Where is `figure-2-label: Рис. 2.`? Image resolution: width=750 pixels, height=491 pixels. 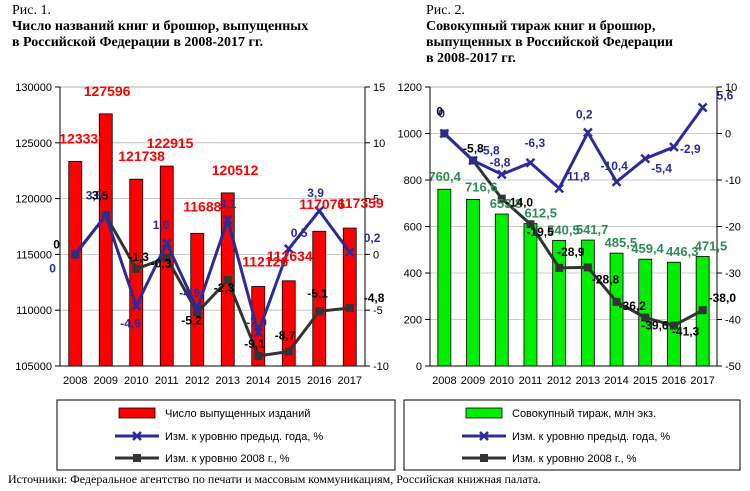
figure-2-label: Рис. 2. is located at coordinates (445, 10).